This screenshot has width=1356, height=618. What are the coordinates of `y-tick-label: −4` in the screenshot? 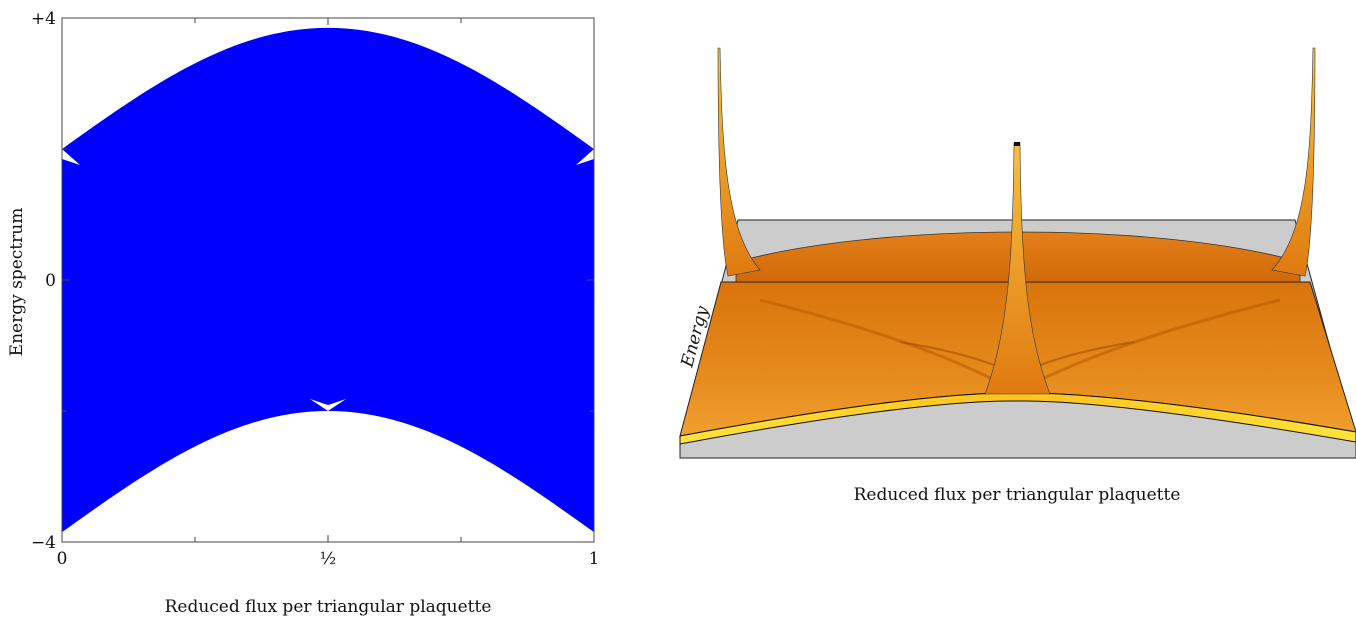 It's located at (43, 543).